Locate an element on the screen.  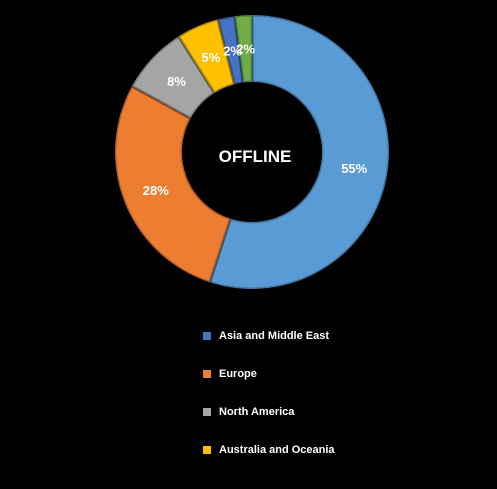
legend-label: Australia and Oceania is located at coordinates (277, 449).